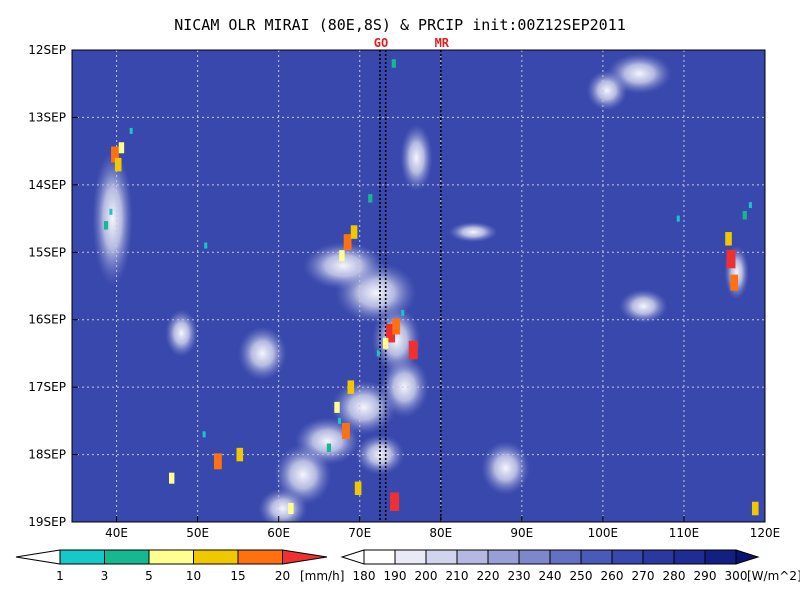 The width and height of the screenshot is (800, 600). Describe the element at coordinates (550, 566) in the screenshot. I see `olr-colorbar: 180 190 200 210 220 230 240 250 260 270 280 290 300` at that location.